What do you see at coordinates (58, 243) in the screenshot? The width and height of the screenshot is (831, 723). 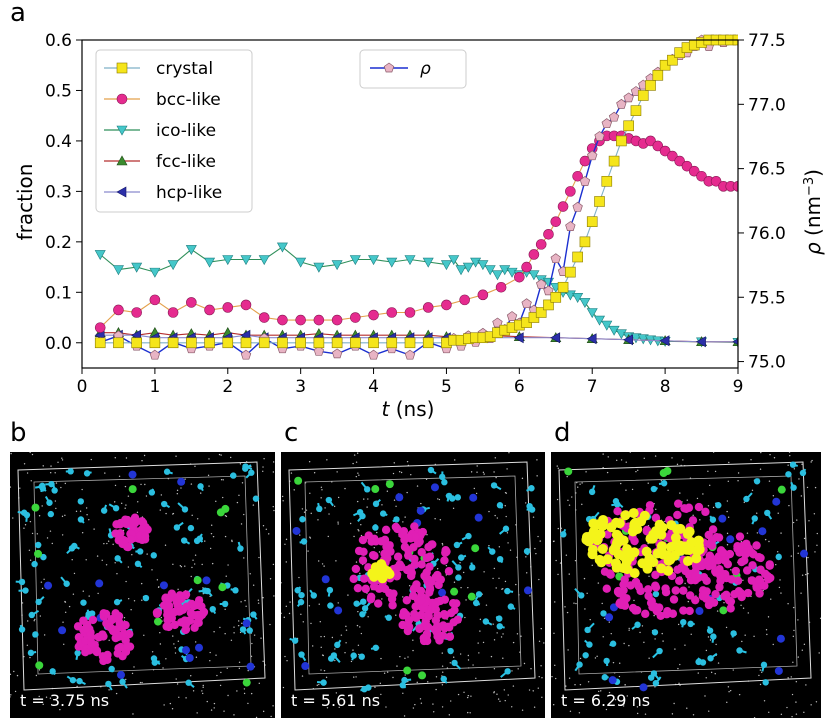 I see `y-tick-label: 0.2` at bounding box center [58, 243].